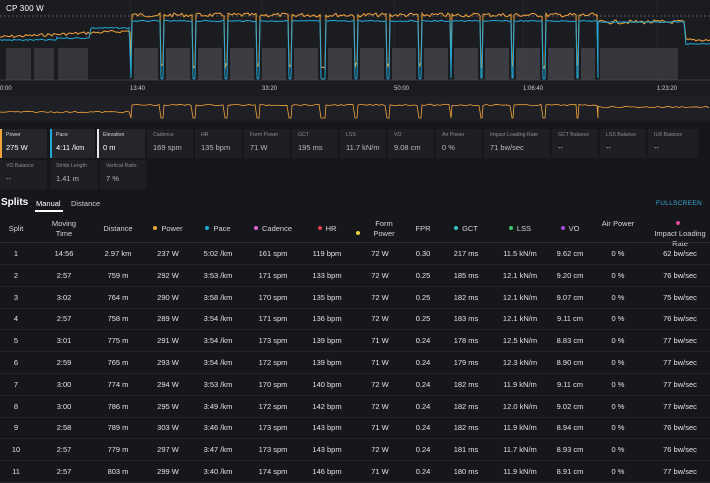  Describe the element at coordinates (273, 229) in the screenshot. I see `column-header-cadence: Cadence` at that location.